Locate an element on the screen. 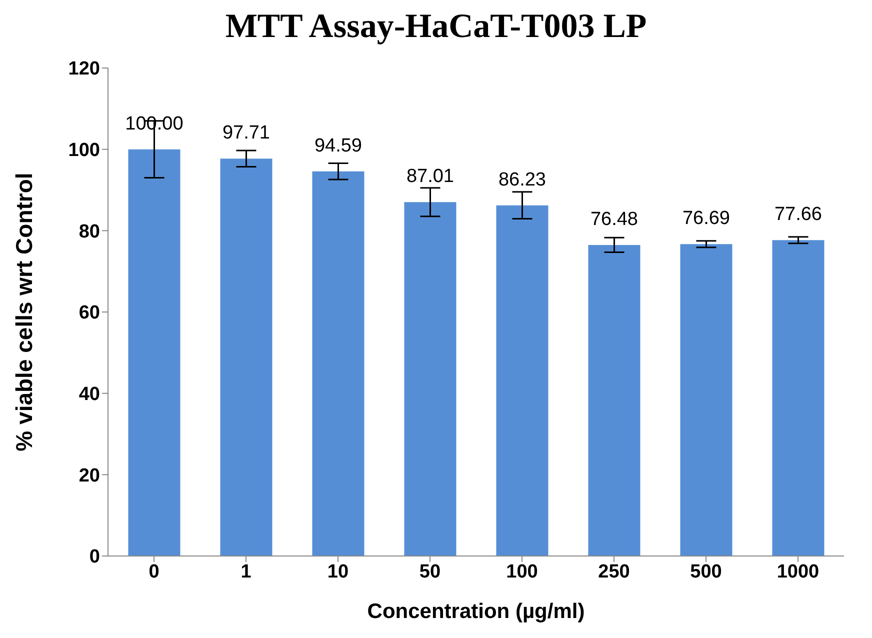 This screenshot has height=638, width=872. y-axis-title: % viable cells wrt Control is located at coordinates (24, 312).